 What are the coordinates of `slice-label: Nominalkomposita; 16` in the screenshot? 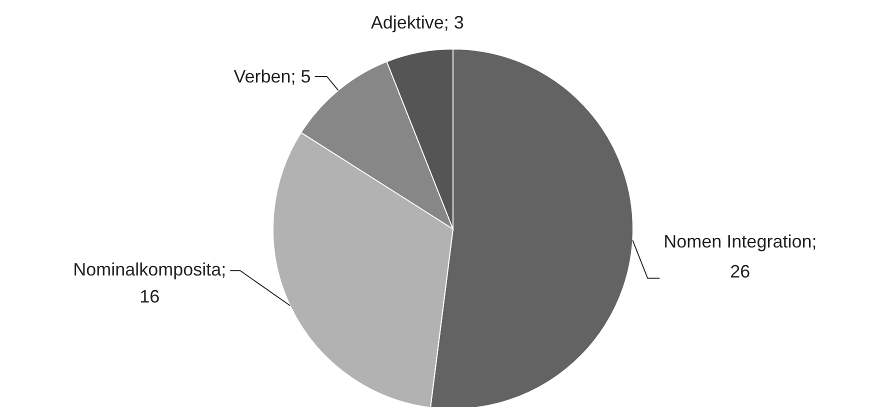 It's located at (149, 283).